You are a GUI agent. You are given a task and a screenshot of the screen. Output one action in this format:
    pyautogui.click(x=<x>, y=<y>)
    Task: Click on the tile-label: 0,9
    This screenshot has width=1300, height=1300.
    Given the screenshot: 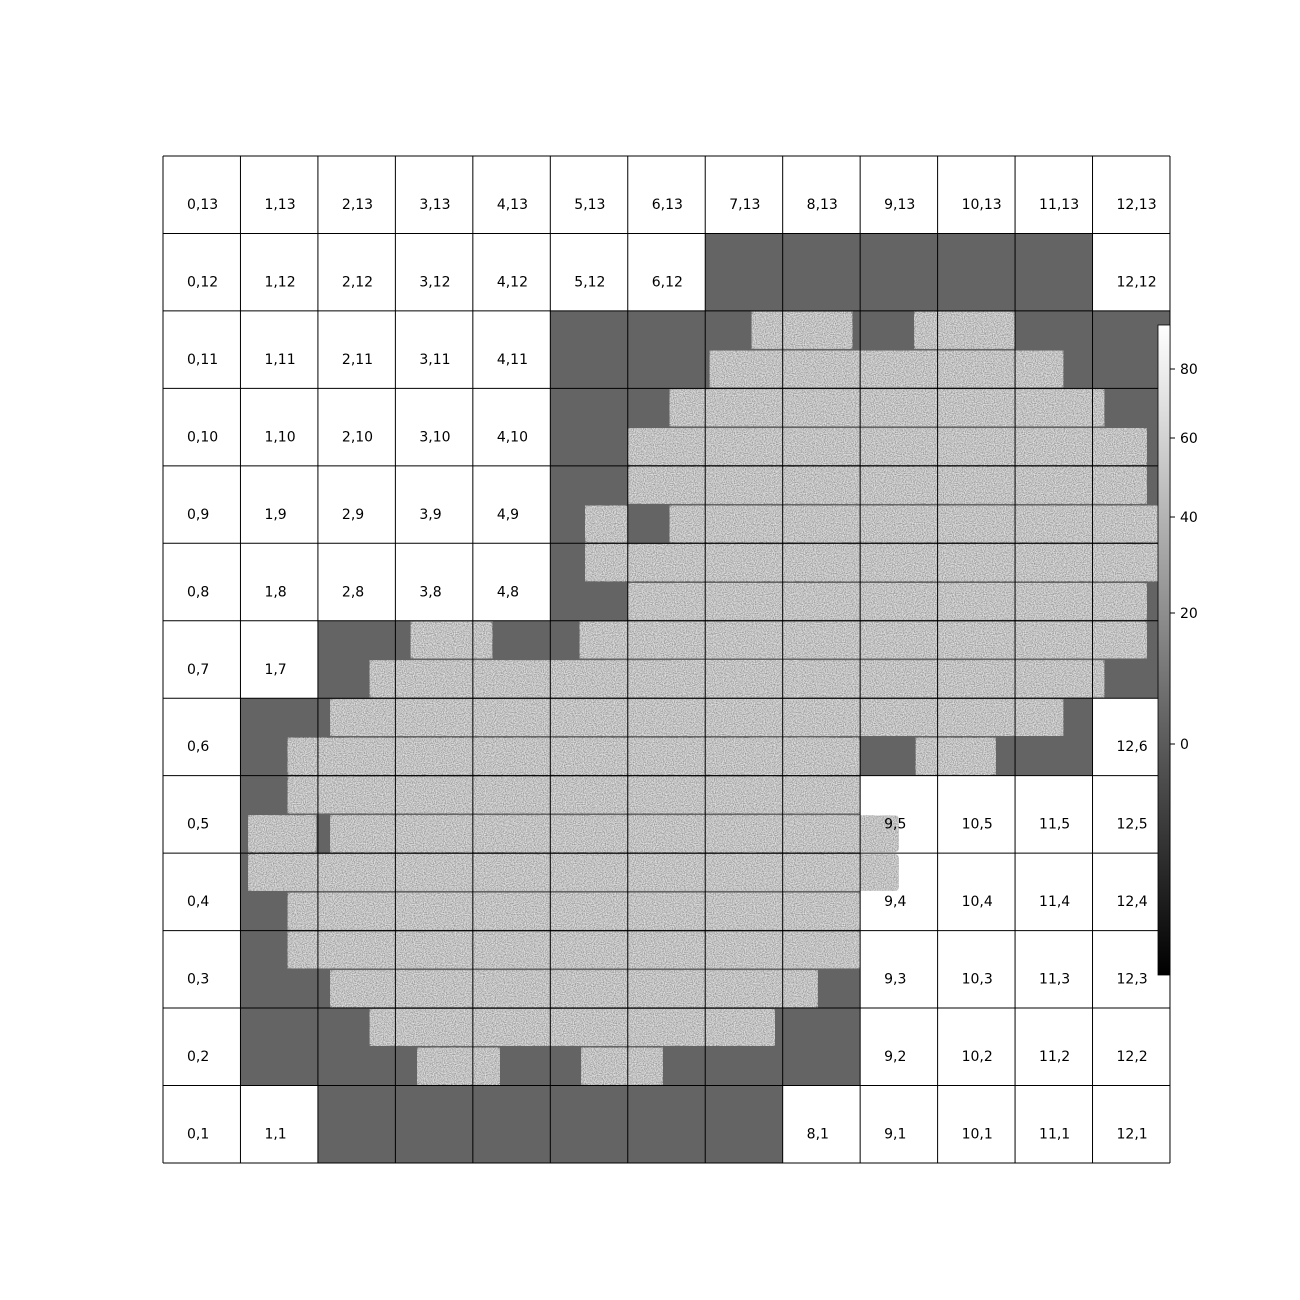 What is the action you would take?
    pyautogui.click(x=198, y=515)
    